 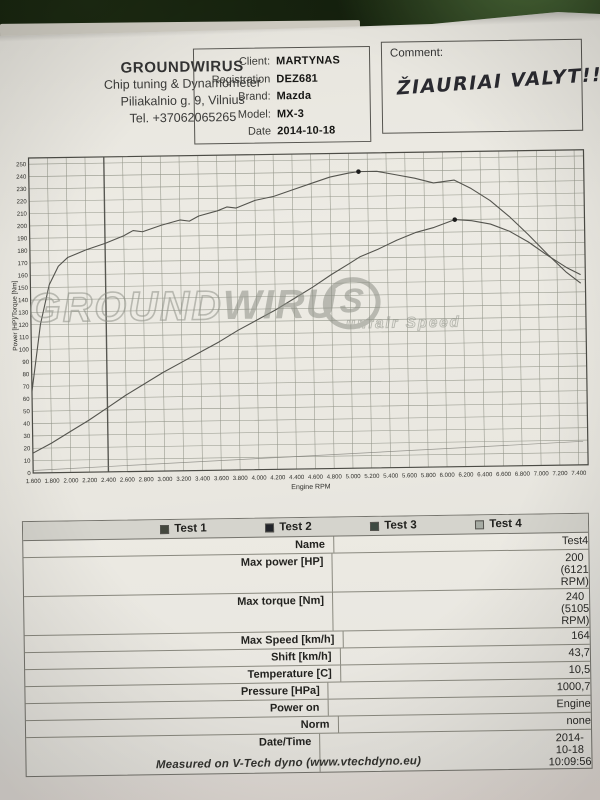 I want to click on test4-cell: none, so click(x=578, y=721).